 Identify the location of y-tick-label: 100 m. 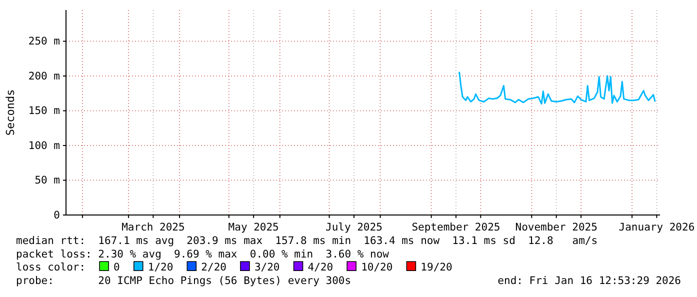
(44, 146).